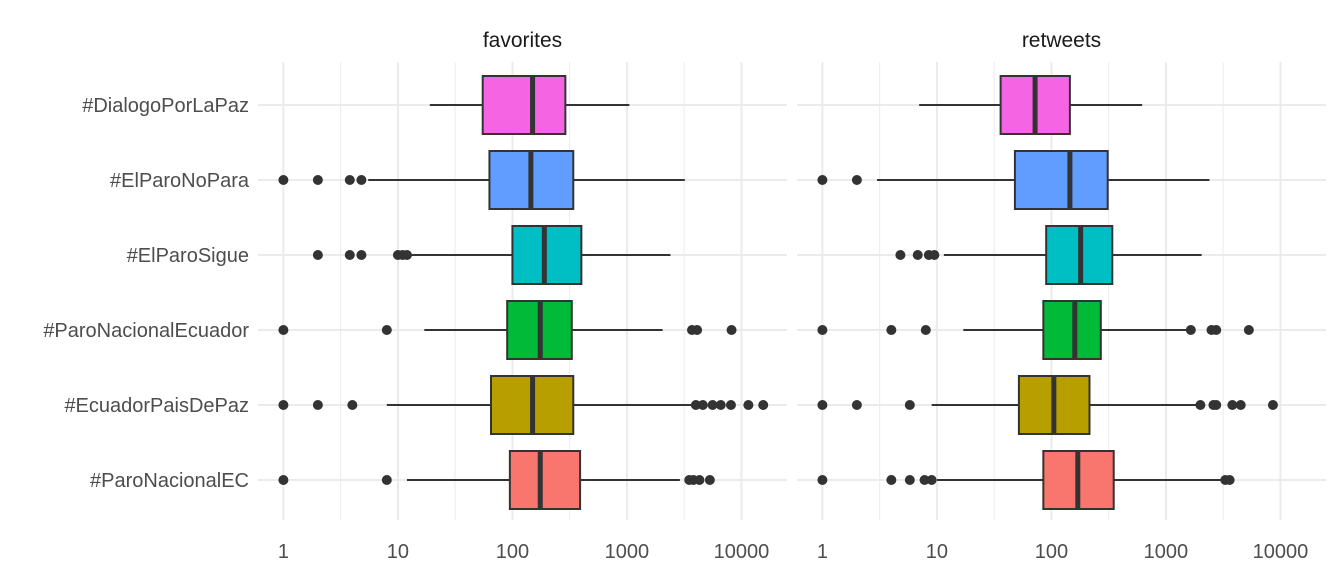  What do you see at coordinates (1061, 40) in the screenshot?
I see `panel-title: retweets` at bounding box center [1061, 40].